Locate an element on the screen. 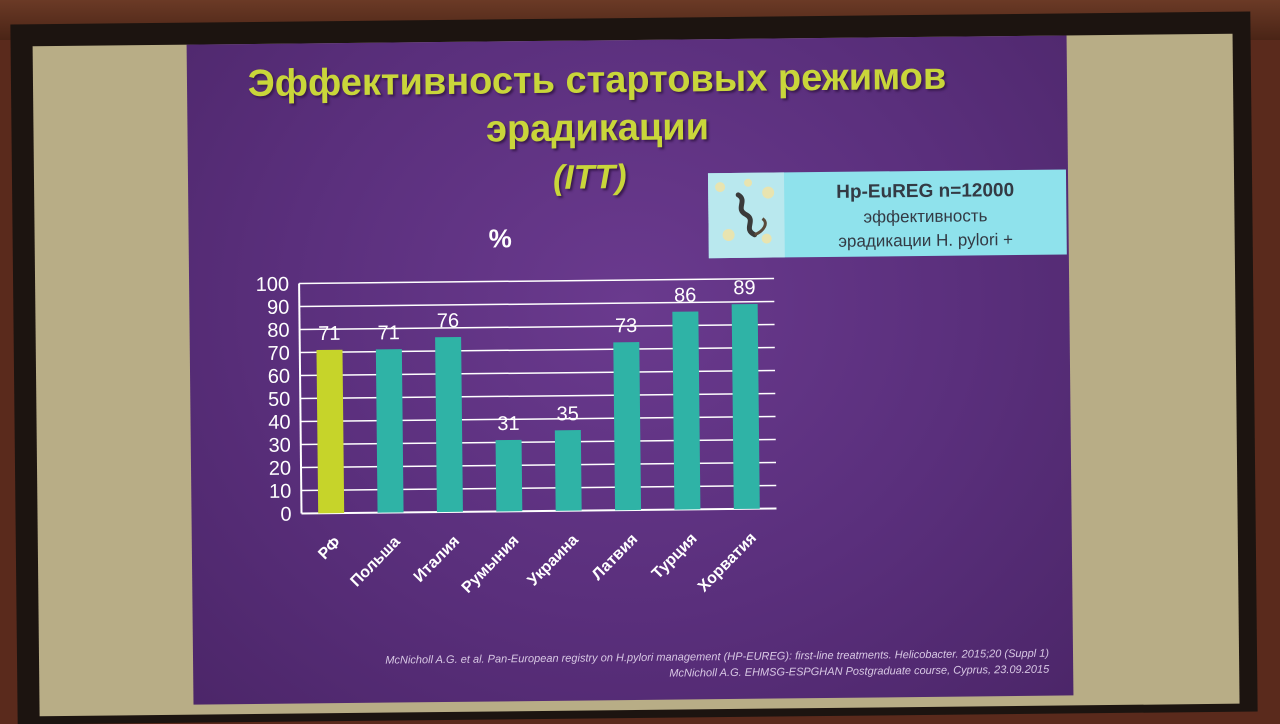 This screenshot has width=1280, height=724. y-tick-label: 90 is located at coordinates (278, 308).